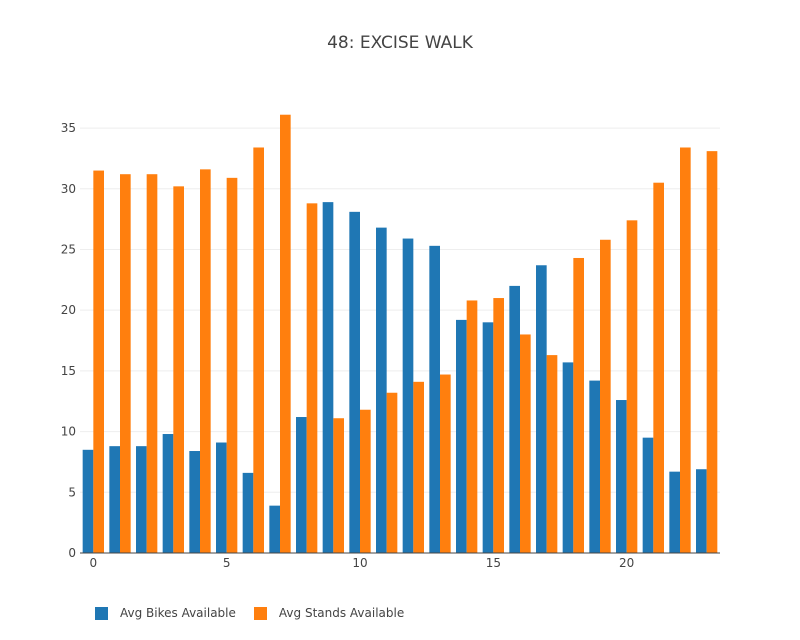 This screenshot has width=800, height=640. I want to click on y-tick-label: 0, so click(72, 553).